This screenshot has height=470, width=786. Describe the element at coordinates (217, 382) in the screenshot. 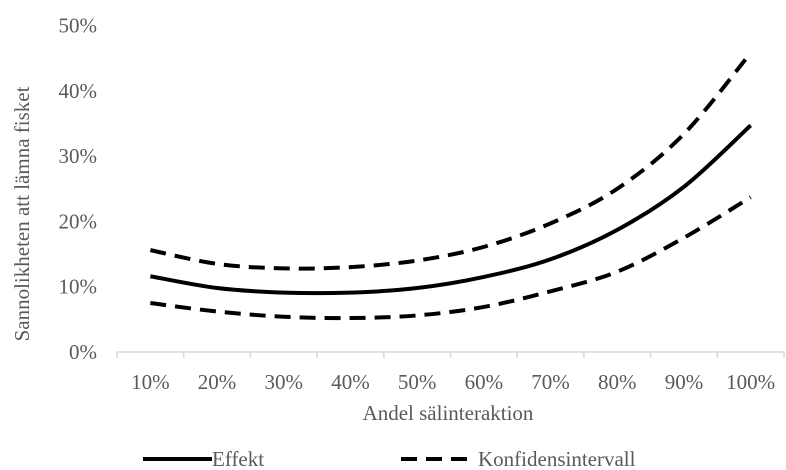

I see `x-tick-label: 20%` at that location.